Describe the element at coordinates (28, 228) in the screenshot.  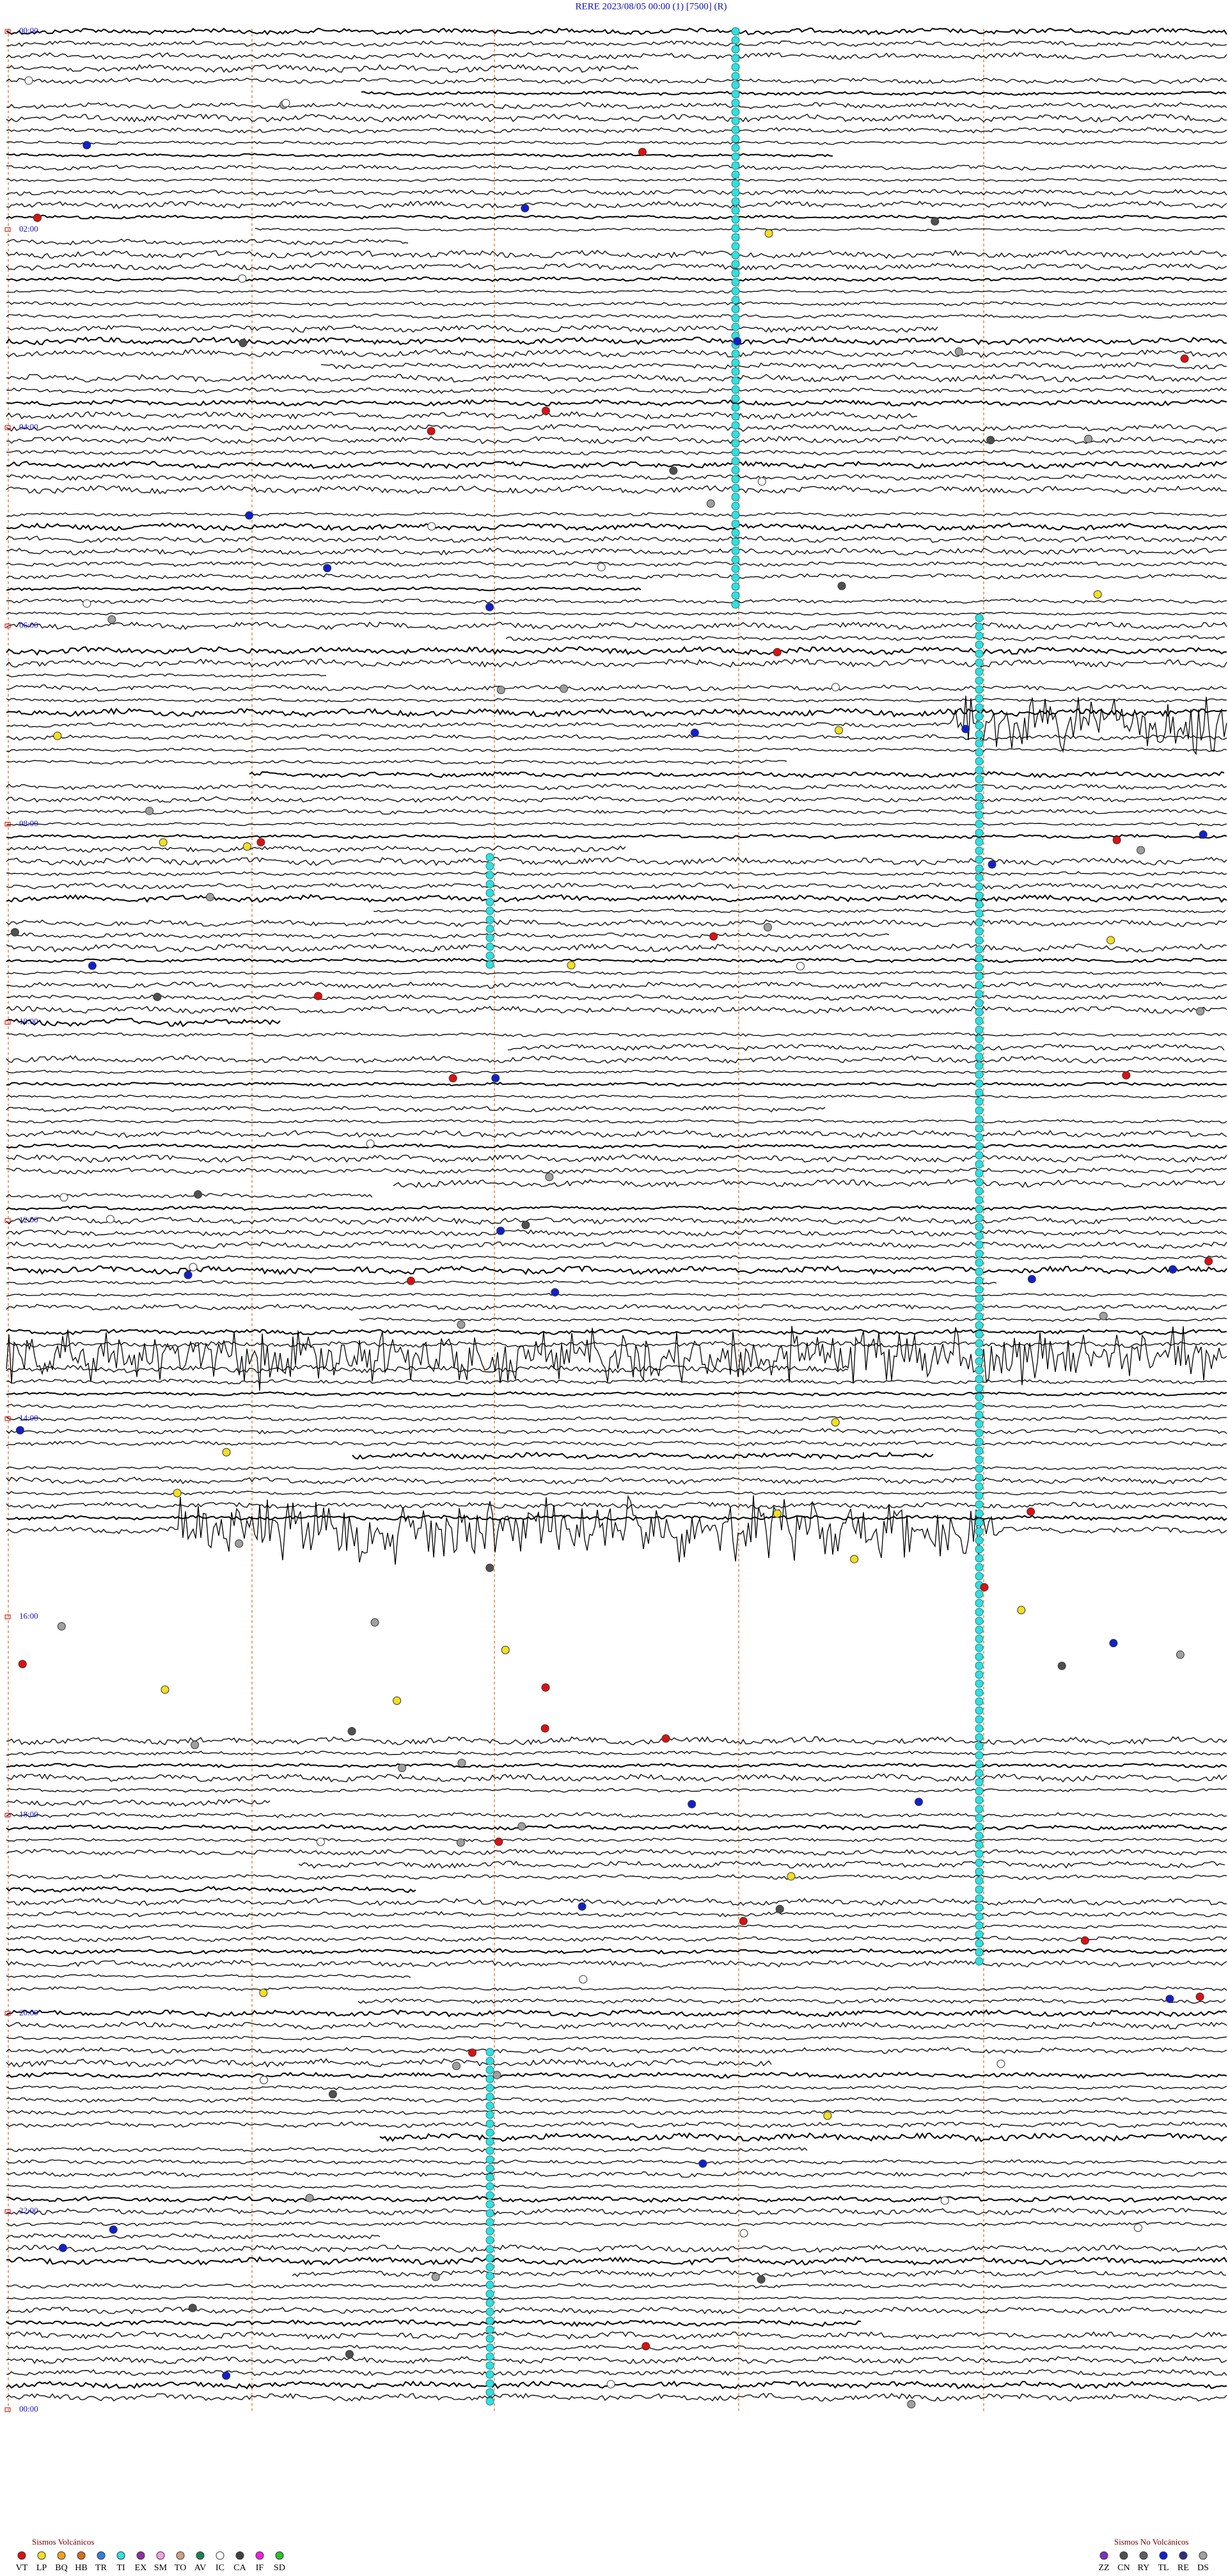
I see `time-label: 02:00` at that location.